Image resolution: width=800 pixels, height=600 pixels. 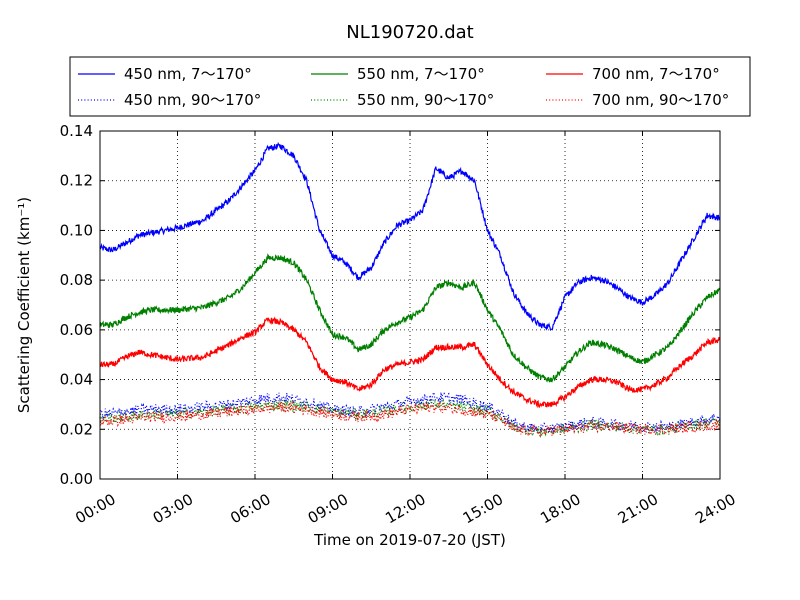 What do you see at coordinates (483, 508) in the screenshot?
I see `x-tick-label: 15:00` at bounding box center [483, 508].